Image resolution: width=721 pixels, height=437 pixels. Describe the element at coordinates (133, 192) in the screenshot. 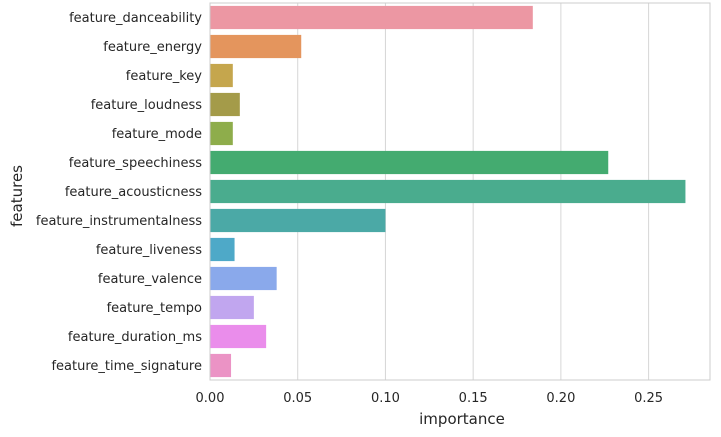

I see `y-tick-label: feature_acousticness` at that location.